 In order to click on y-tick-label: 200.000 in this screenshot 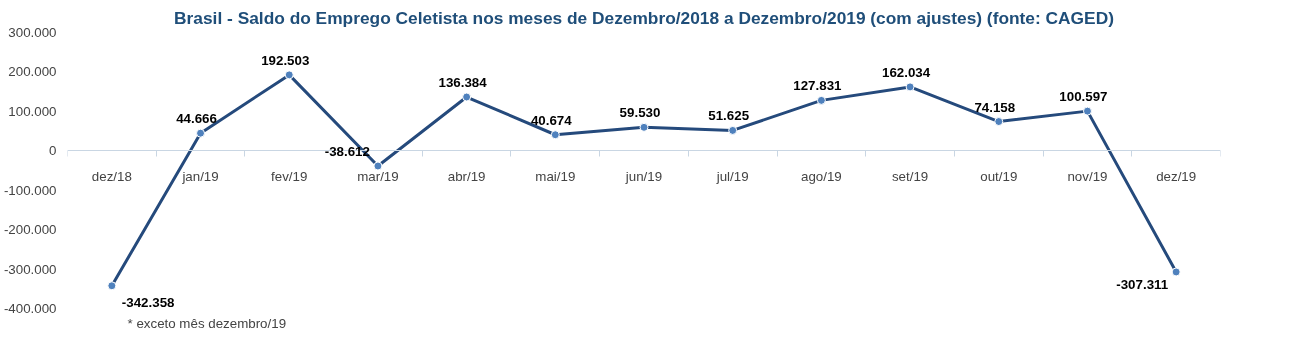, I will do `click(32, 72)`.